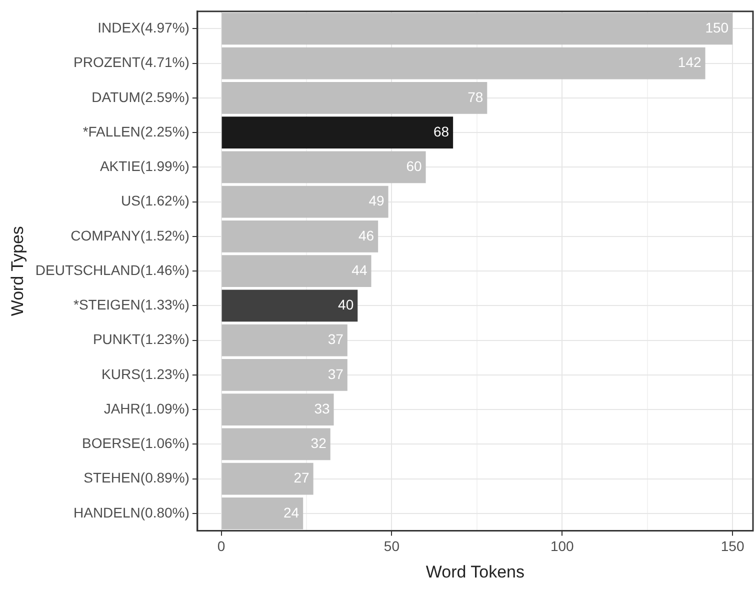 Image resolution: width=755 pixels, height=591 pixels. I want to click on y-tick-label: HANDELN(0.80%), so click(131, 512).